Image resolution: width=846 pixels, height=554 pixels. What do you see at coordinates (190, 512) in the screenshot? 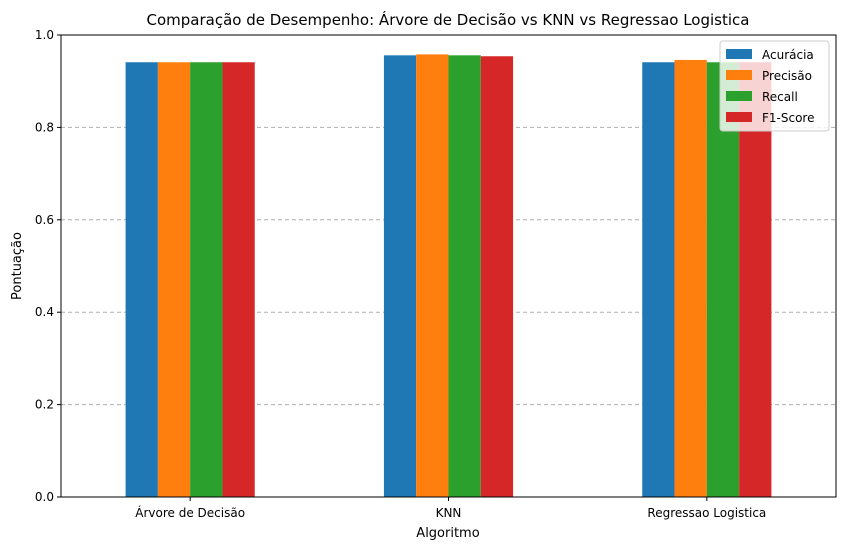
I see `x-tick-label: Árvore de Decisão` at bounding box center [190, 512].